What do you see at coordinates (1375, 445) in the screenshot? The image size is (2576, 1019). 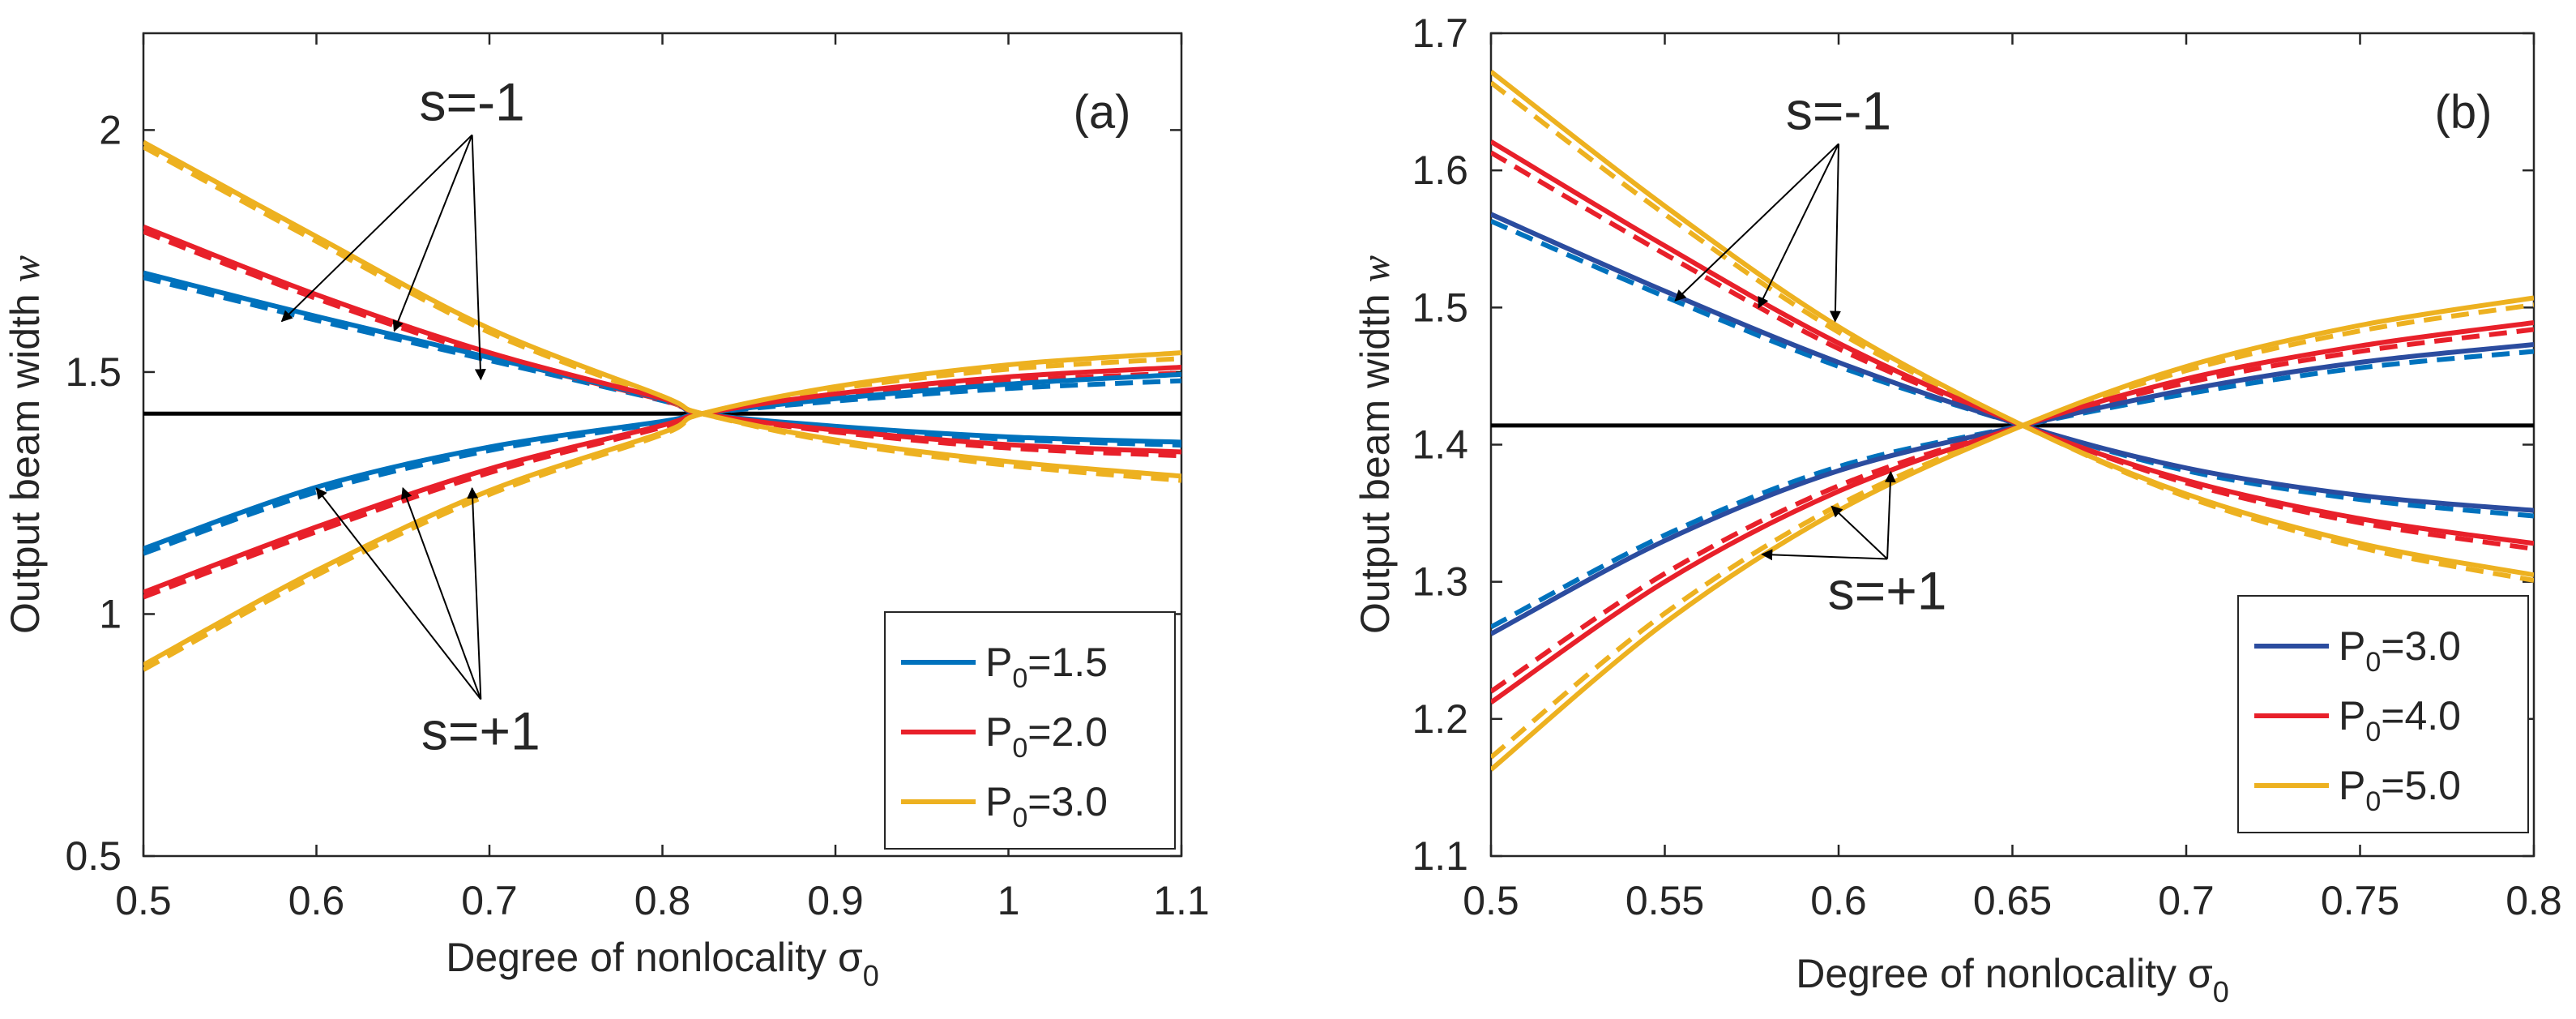 I see `y-axis-label-b: Output beam width w` at bounding box center [1375, 445].